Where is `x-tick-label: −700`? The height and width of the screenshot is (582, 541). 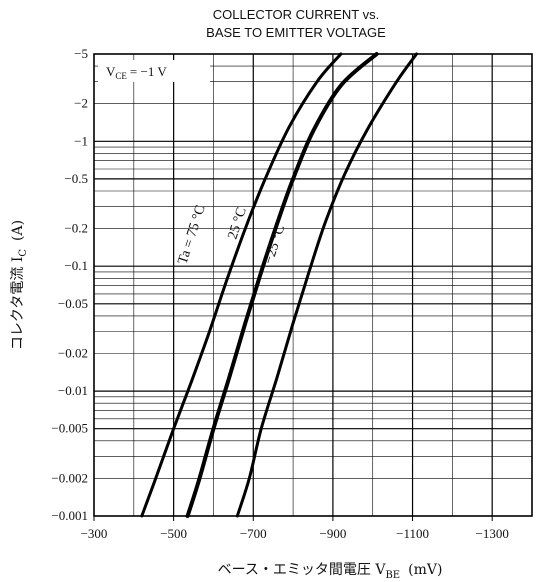 x-tick-label: −700 is located at coordinates (253, 533).